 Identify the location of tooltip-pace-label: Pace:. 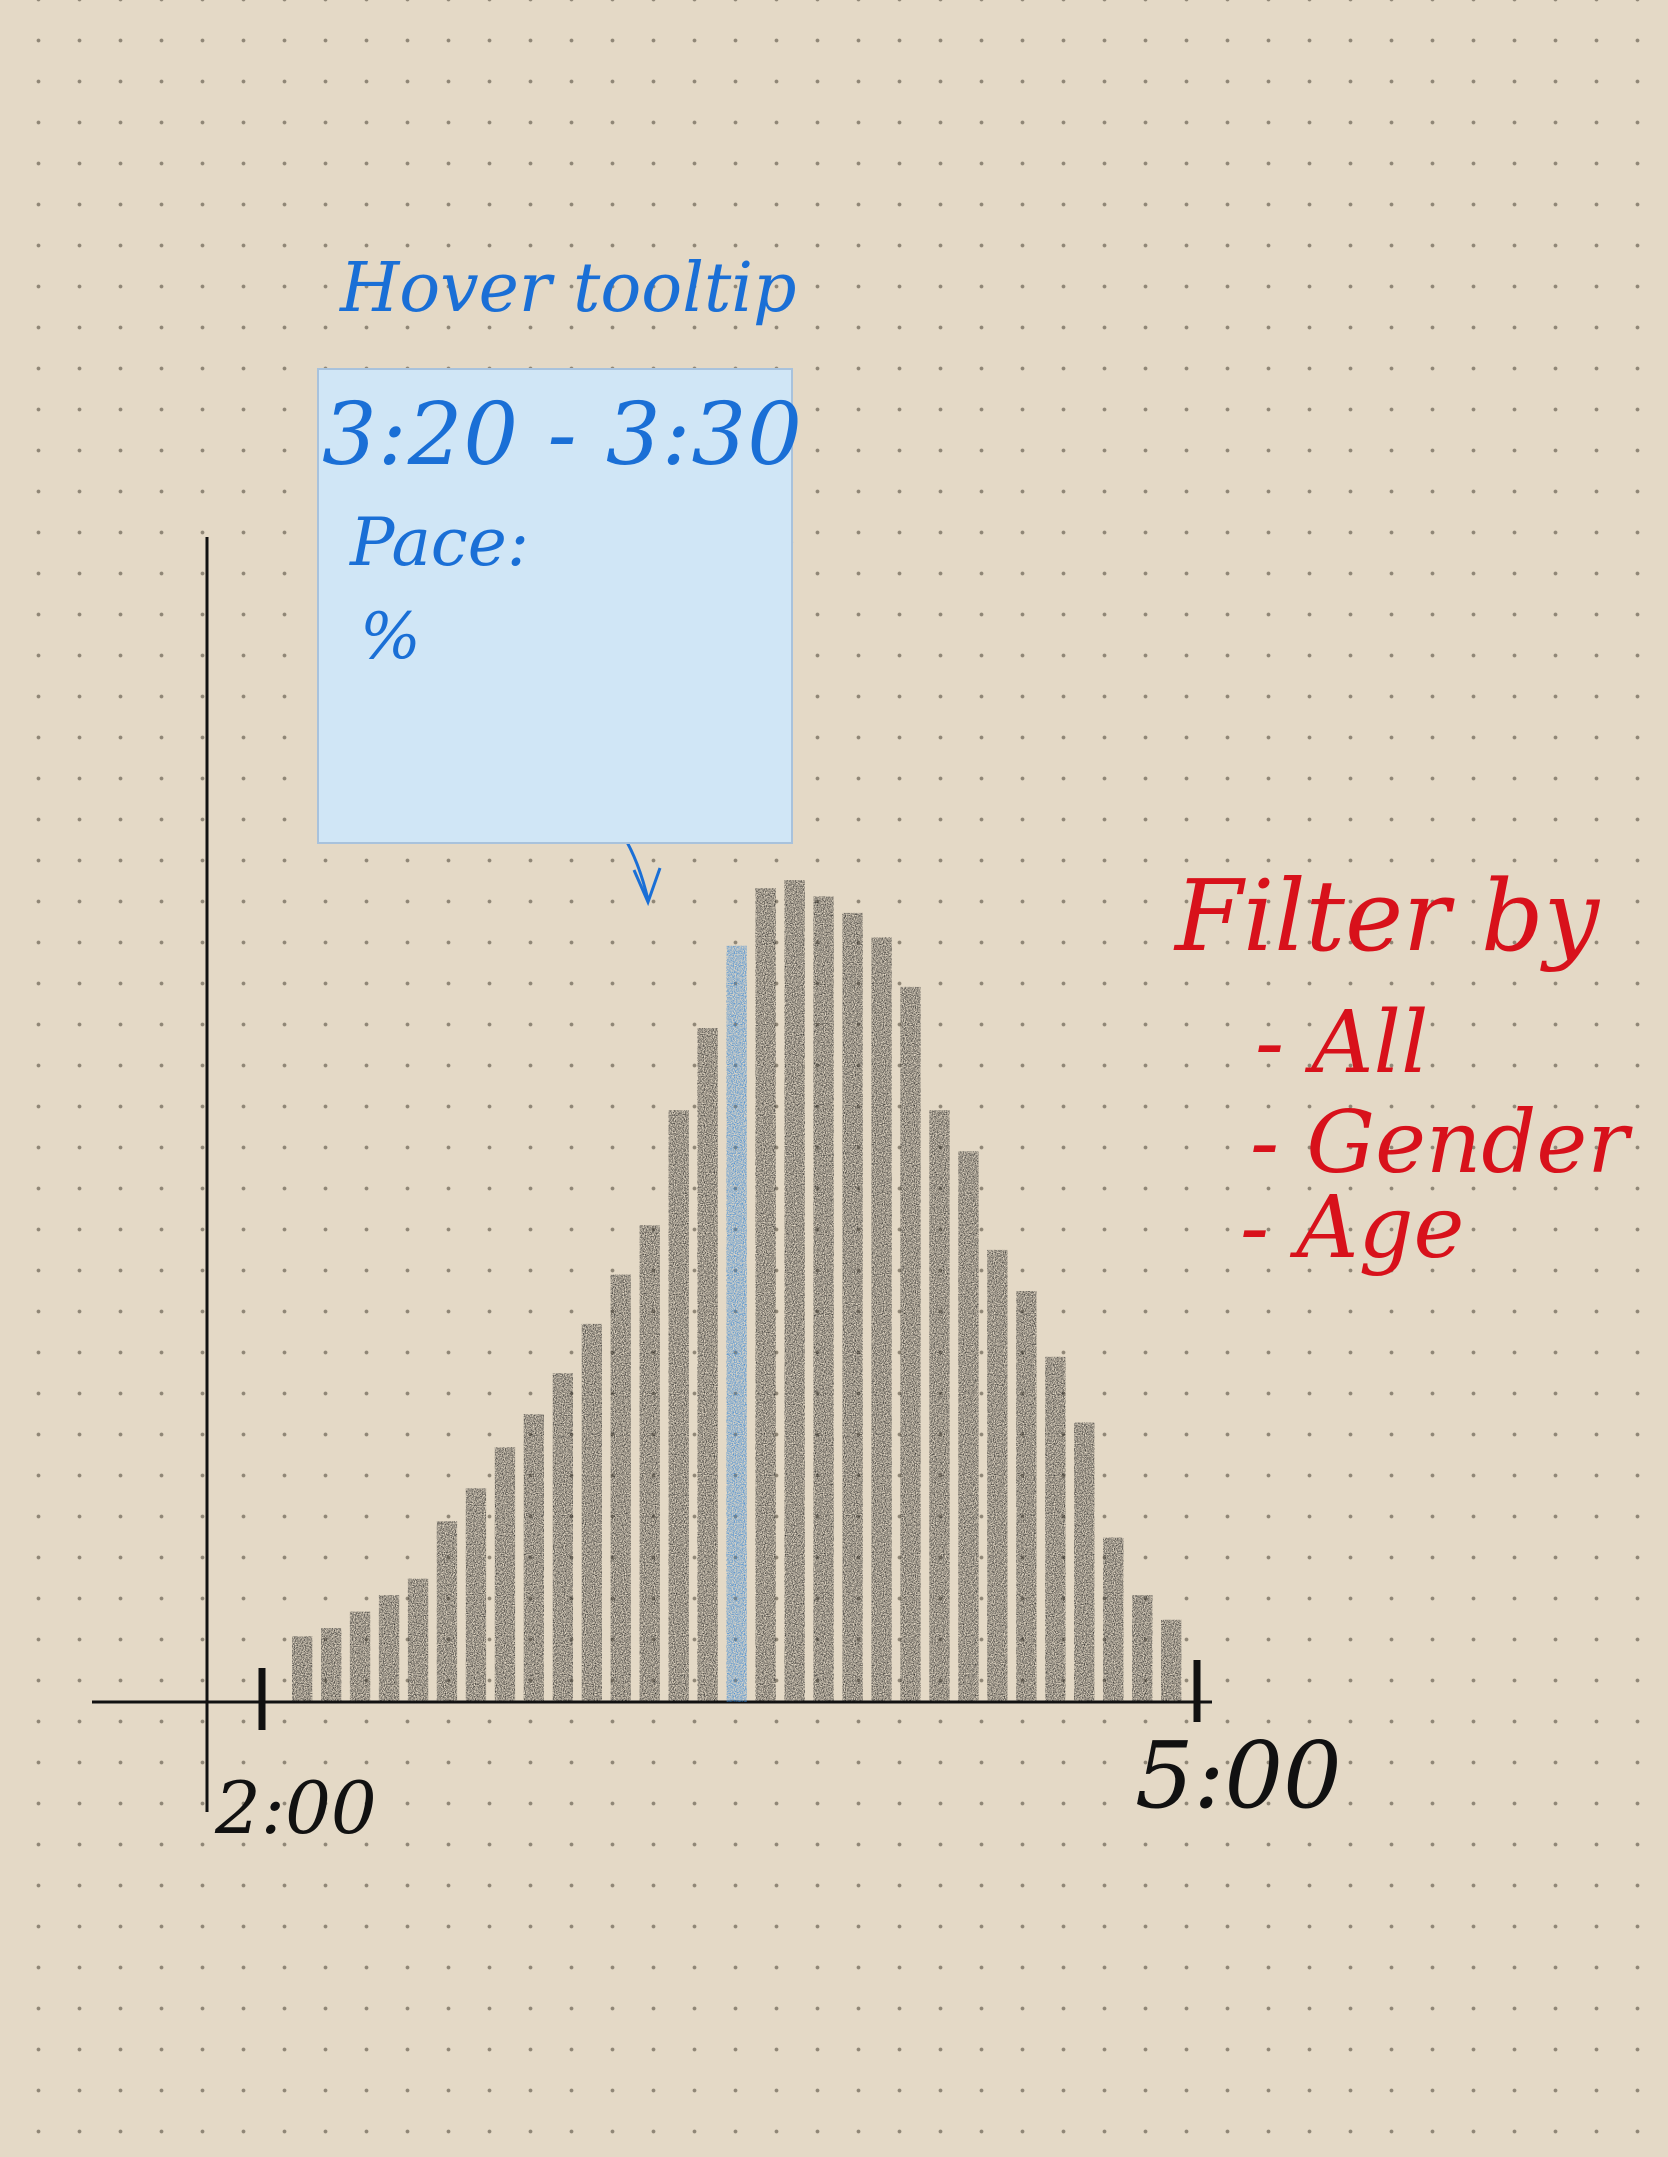
(440, 542).